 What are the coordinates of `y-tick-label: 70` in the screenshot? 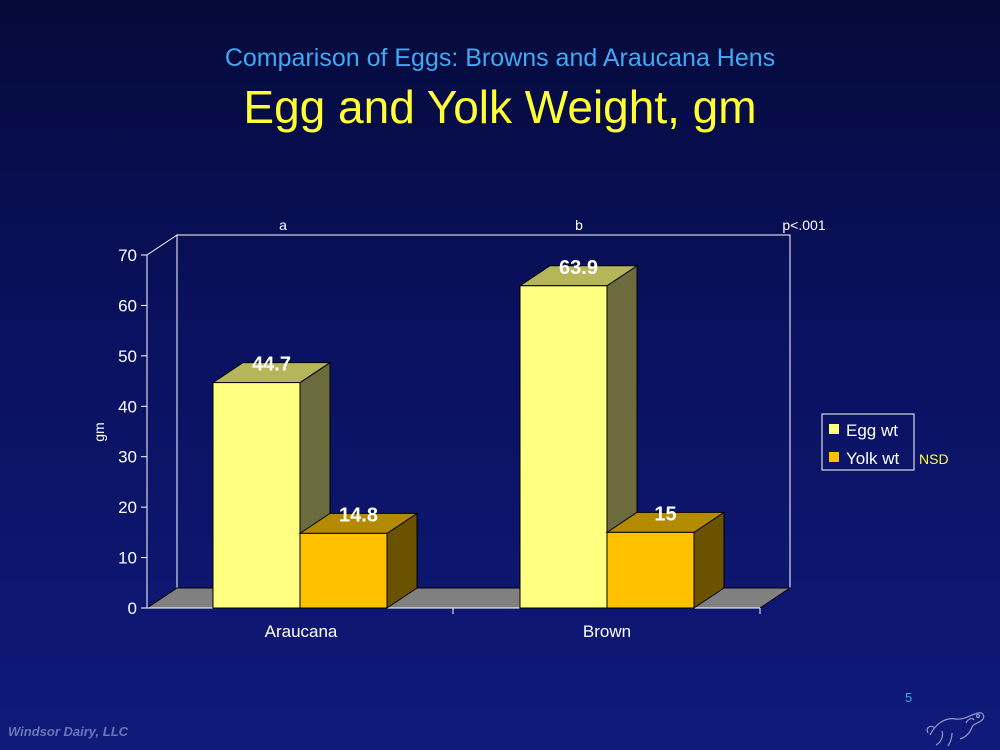 It's located at (127, 255).